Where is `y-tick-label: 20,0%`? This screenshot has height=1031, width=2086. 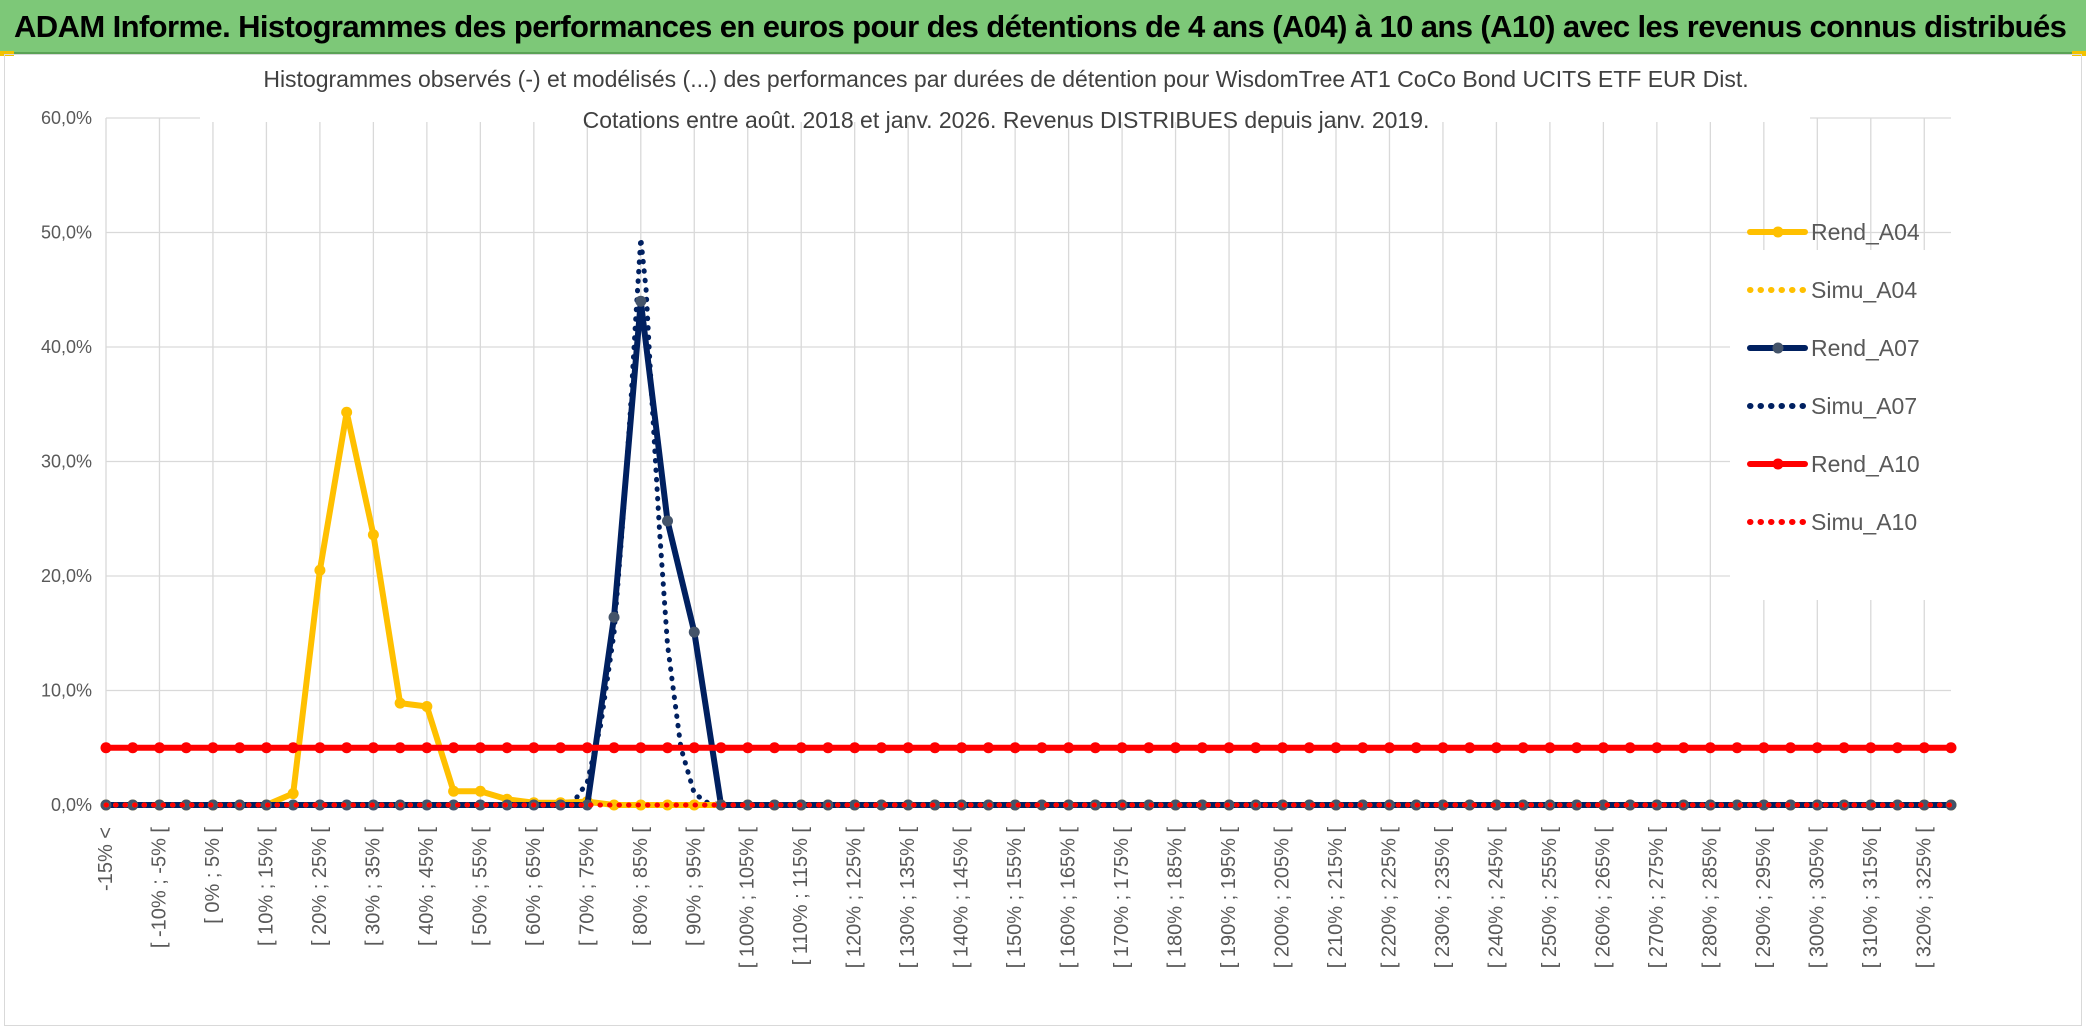 y-tick-label: 20,0% is located at coordinates (66, 576).